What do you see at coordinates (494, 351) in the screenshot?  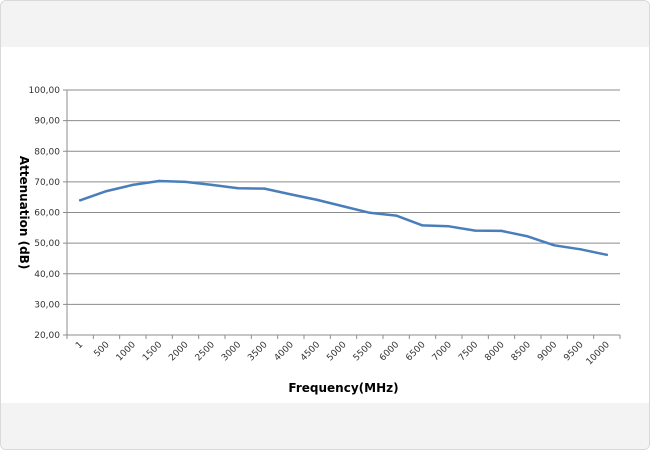 I see `x-tick-label: 8000` at bounding box center [494, 351].